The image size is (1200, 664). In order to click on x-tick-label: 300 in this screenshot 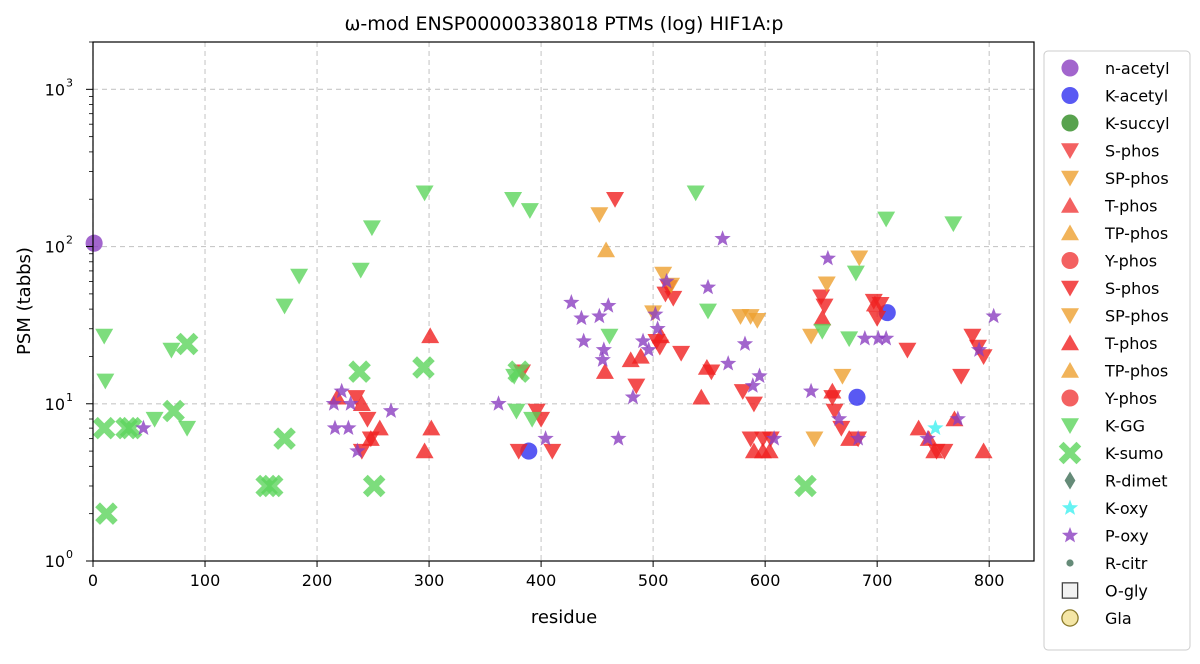, I will do `click(429, 580)`.